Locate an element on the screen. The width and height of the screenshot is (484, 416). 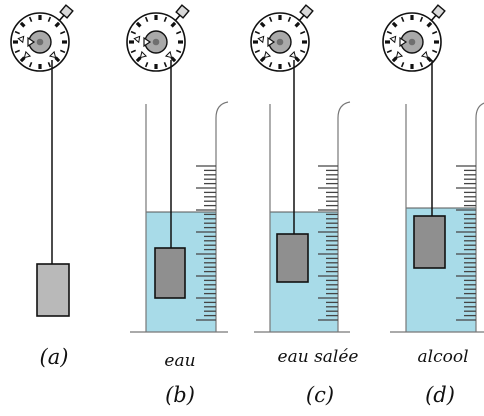
panel-label-d: (d) is located at coordinates (440, 395).